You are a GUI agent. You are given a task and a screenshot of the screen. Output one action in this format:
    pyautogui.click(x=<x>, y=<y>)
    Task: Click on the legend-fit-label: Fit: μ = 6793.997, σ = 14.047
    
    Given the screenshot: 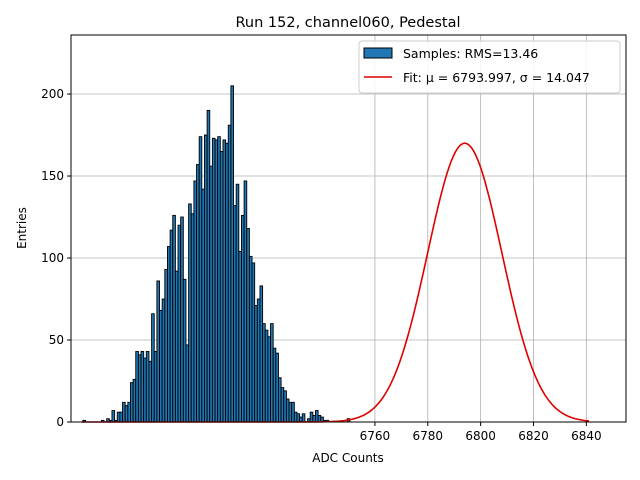 What is the action you would take?
    pyautogui.click(x=496, y=77)
    